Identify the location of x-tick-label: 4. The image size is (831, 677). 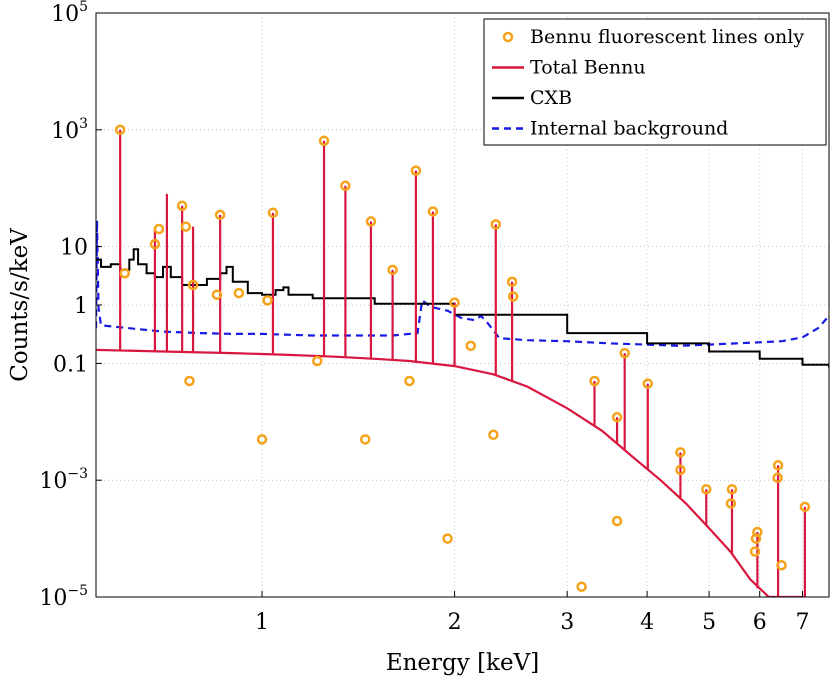
(647, 622).